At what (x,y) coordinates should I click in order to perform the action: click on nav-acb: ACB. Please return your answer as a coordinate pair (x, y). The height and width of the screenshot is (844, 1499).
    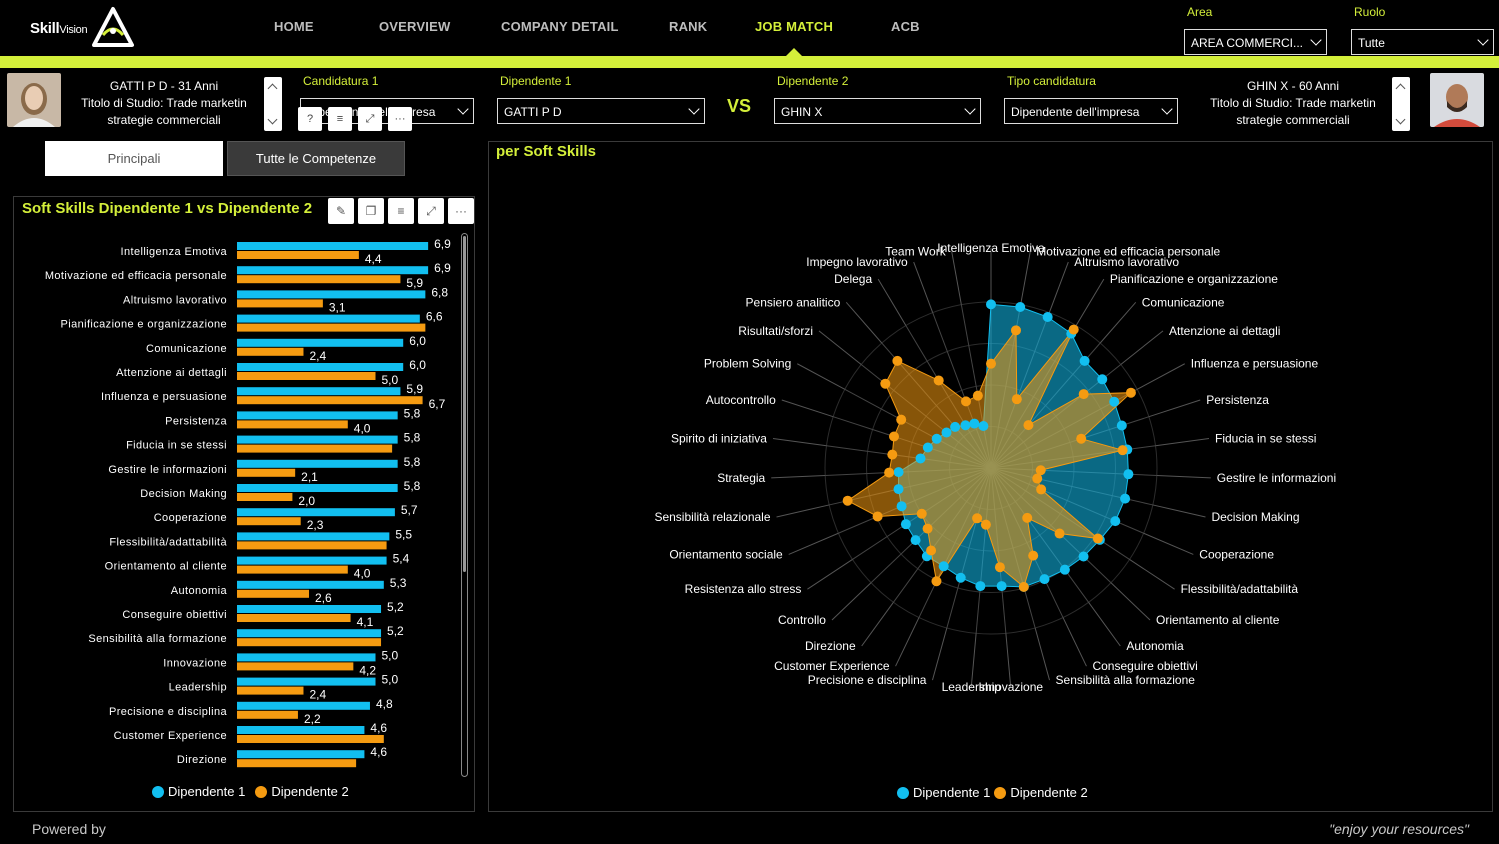
    Looking at the image, I should click on (905, 26).